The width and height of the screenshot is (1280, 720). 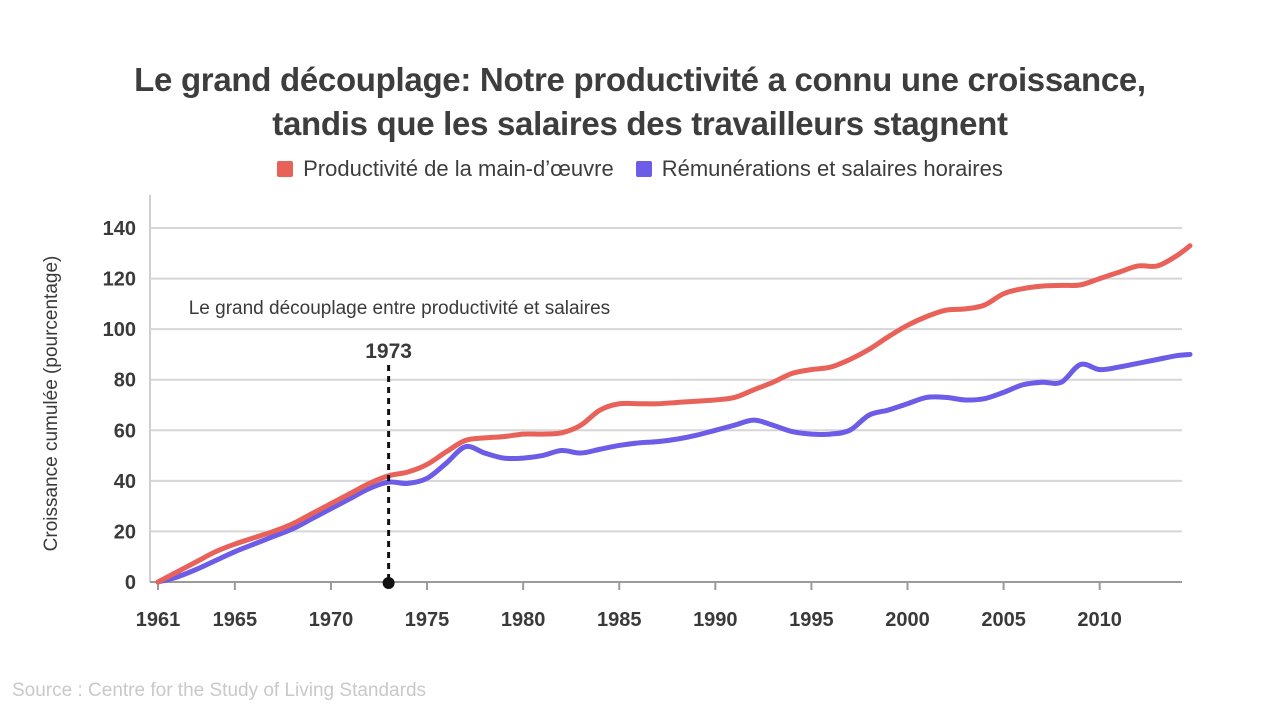 What do you see at coordinates (51, 404) in the screenshot?
I see `y-axis-label: Croissance cumulée (pourcentage)` at bounding box center [51, 404].